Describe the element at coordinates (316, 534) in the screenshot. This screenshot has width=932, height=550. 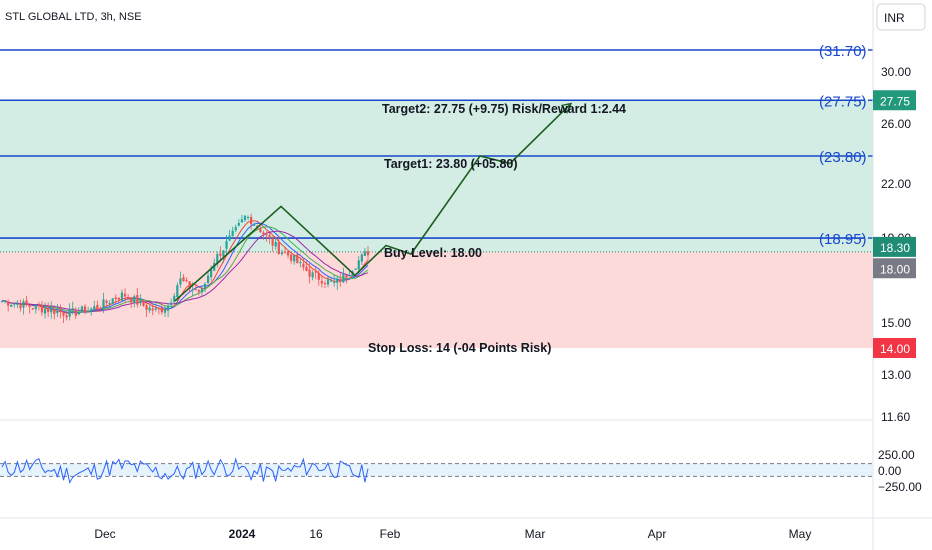
I see `time-tick-label: 16` at that location.